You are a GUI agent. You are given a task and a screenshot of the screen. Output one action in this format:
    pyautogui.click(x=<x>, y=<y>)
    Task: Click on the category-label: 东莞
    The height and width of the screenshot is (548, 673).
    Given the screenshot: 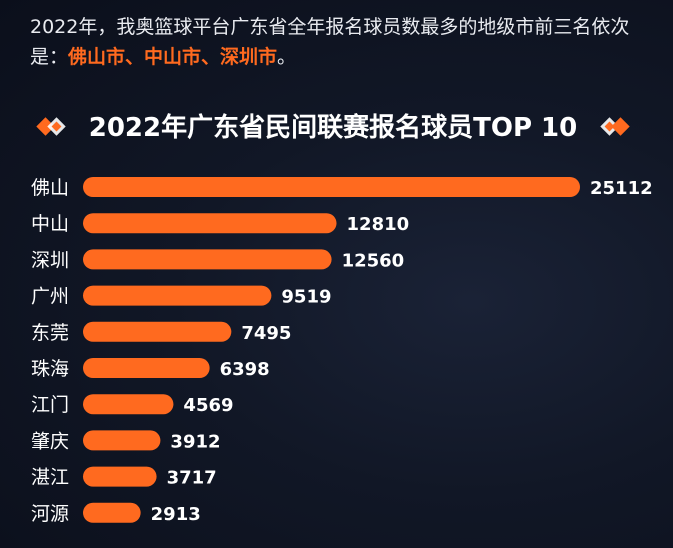 What is the action you would take?
    pyautogui.click(x=50, y=333)
    